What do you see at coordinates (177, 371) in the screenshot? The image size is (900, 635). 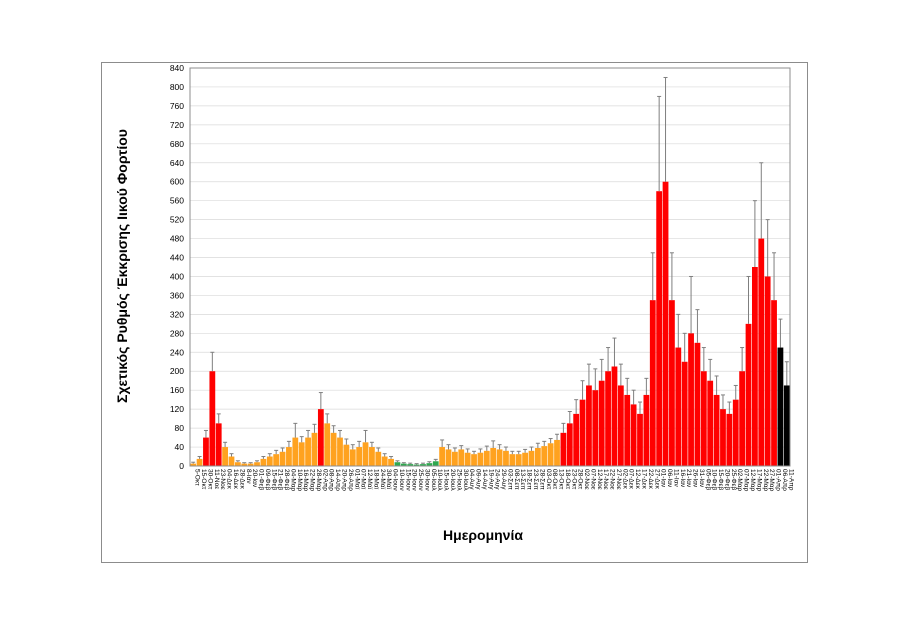 I see `y-tick-label: 200` at bounding box center [177, 371].